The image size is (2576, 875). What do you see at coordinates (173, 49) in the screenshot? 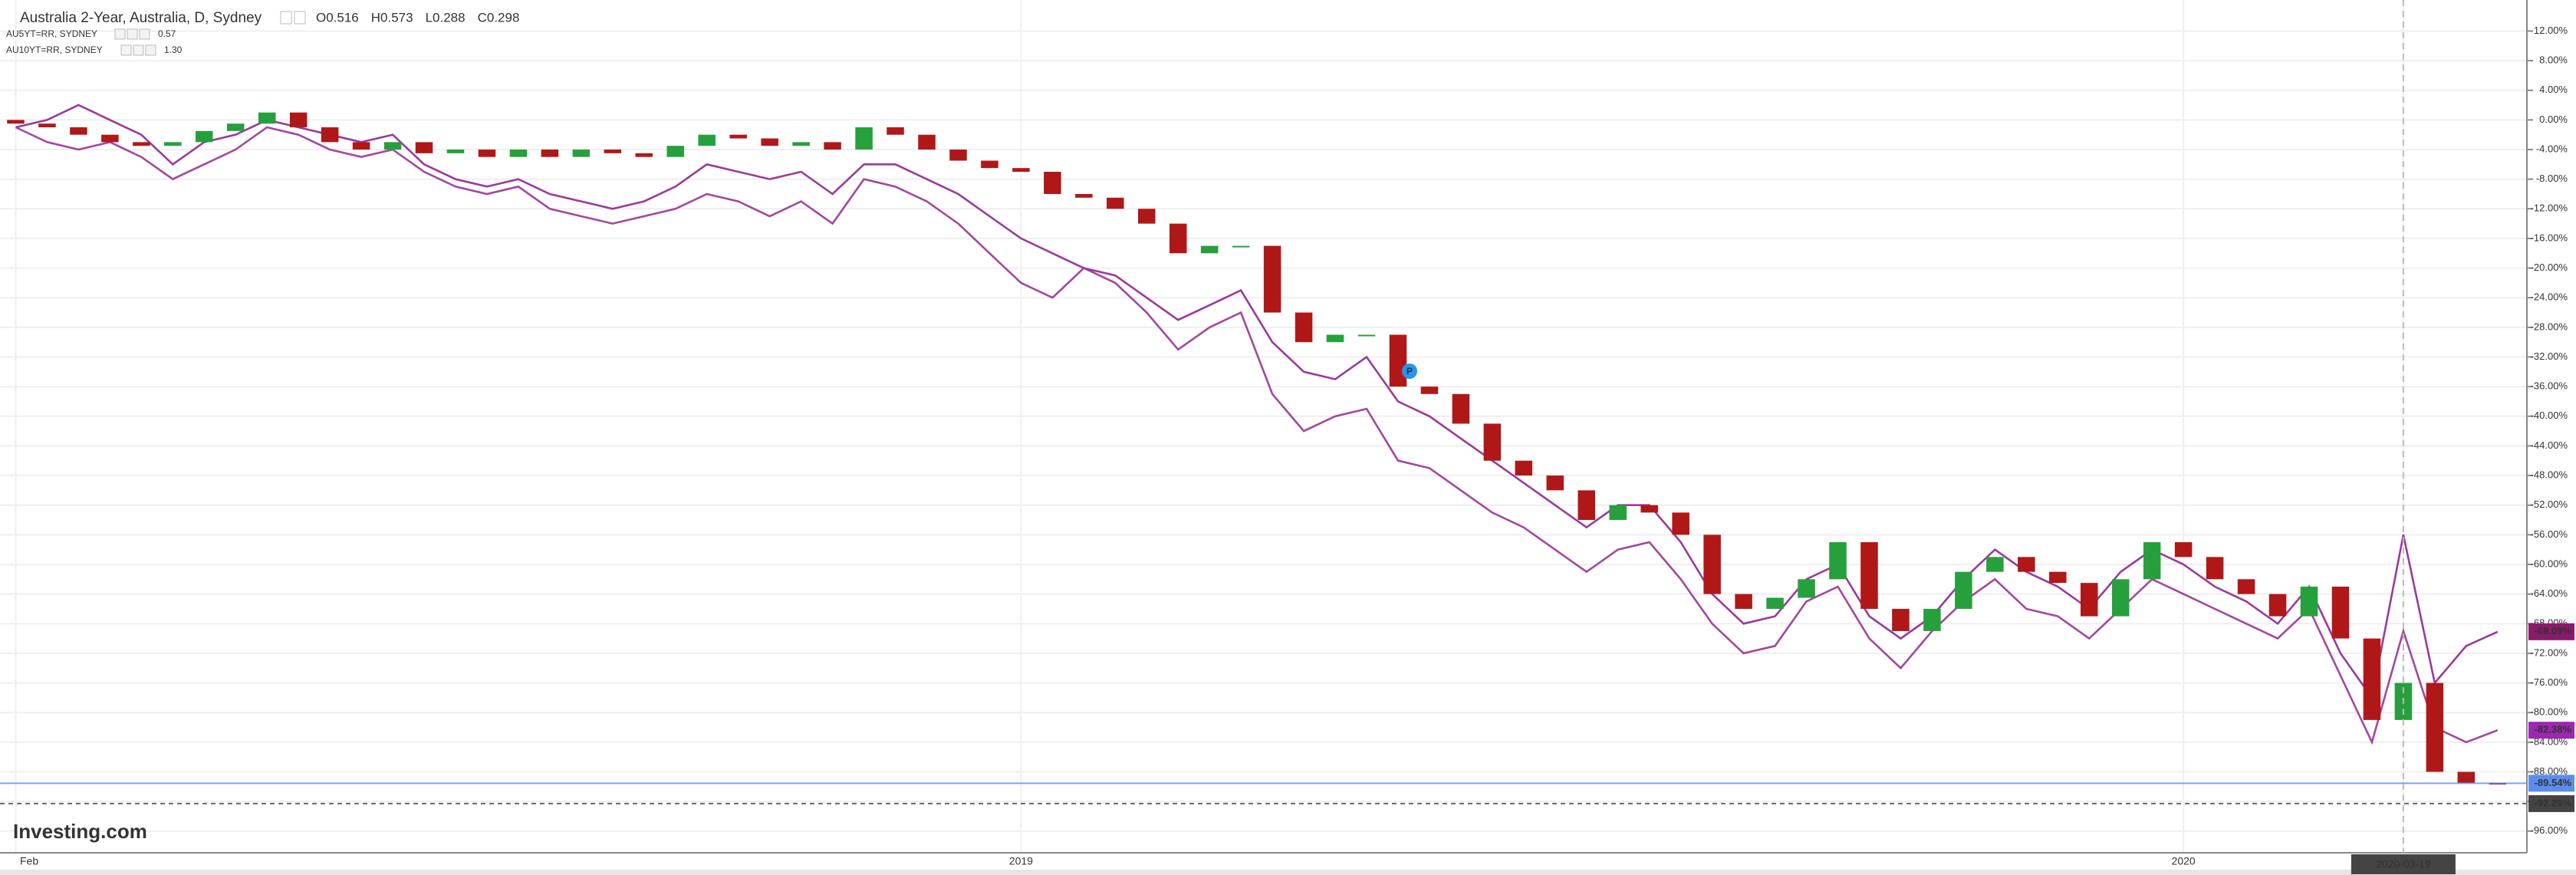
I see `legend-value: 1.30` at bounding box center [173, 49].